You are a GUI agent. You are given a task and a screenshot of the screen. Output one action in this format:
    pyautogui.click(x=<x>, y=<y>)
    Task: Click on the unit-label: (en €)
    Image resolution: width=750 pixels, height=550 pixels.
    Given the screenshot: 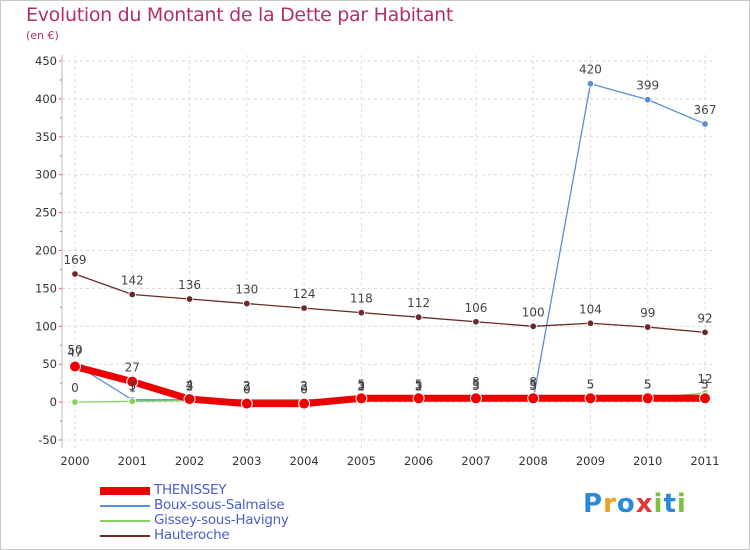 What is the action you would take?
    pyautogui.click(x=42, y=35)
    